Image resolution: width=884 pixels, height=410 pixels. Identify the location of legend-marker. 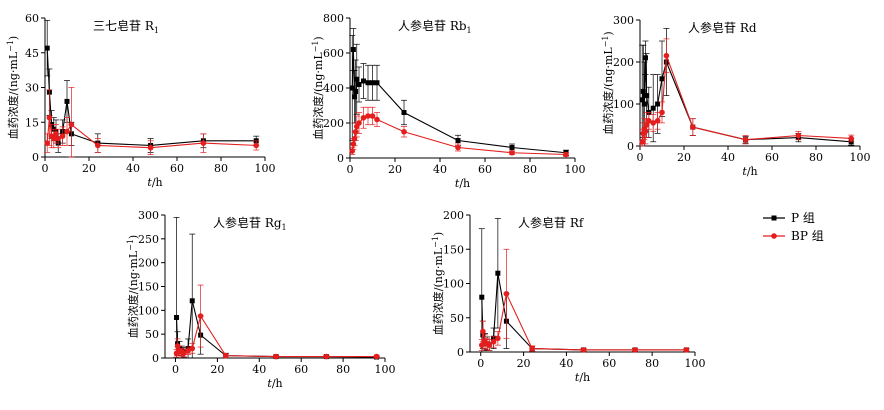
(774, 218).